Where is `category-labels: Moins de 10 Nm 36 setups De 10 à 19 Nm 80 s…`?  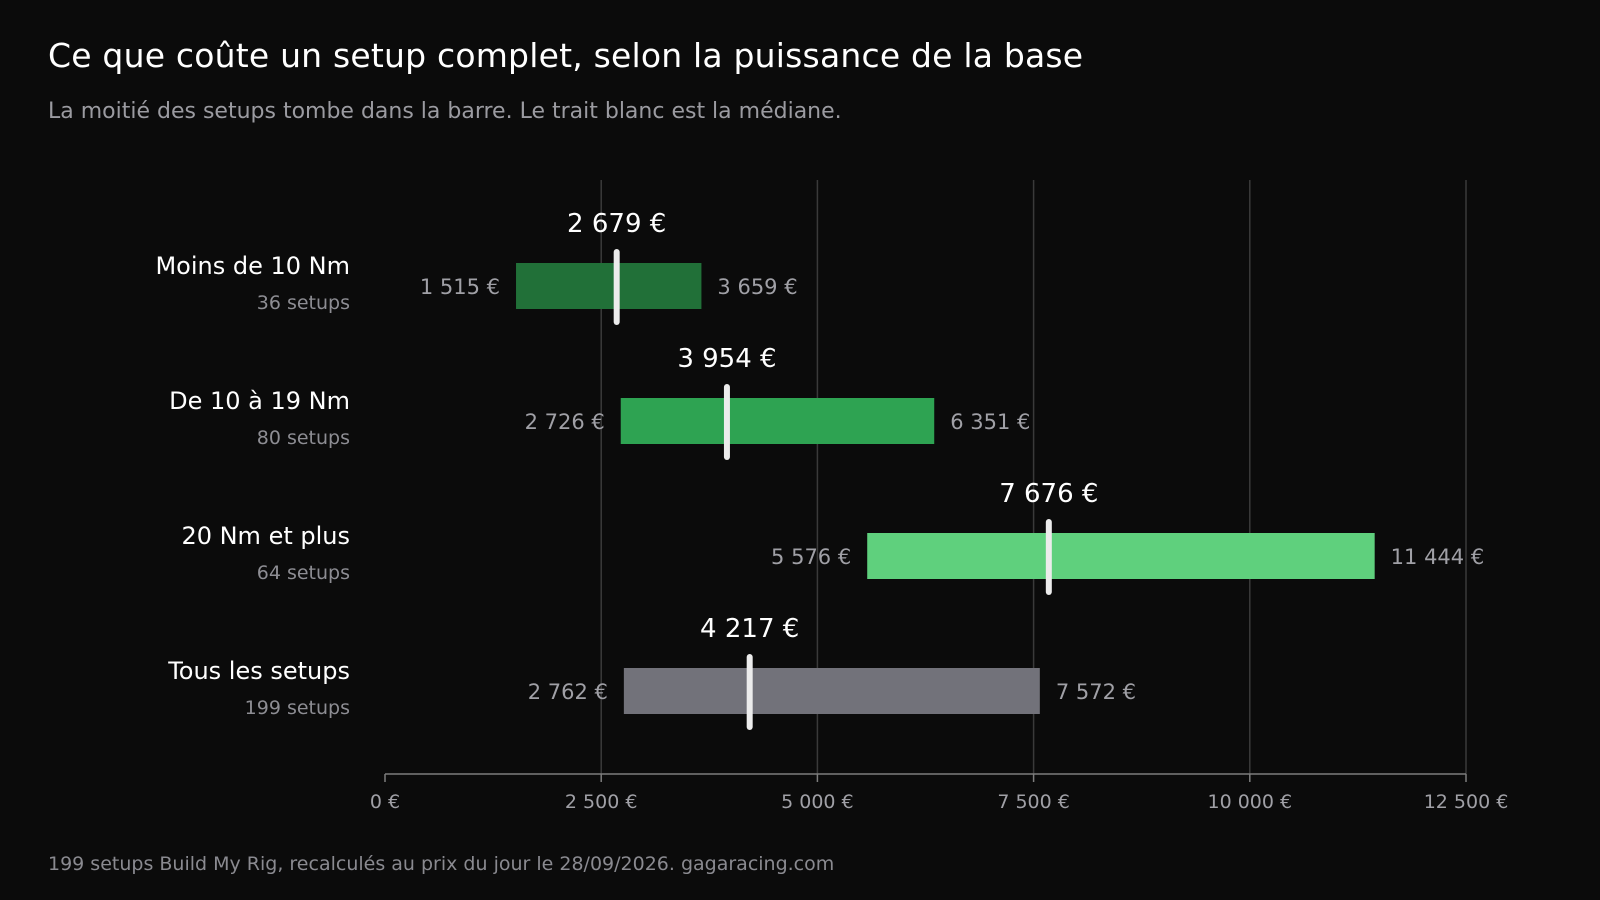
category-labels: Moins de 10 Nm 36 setups De 10 à 19 Nm 80 s… is located at coordinates (252, 485).